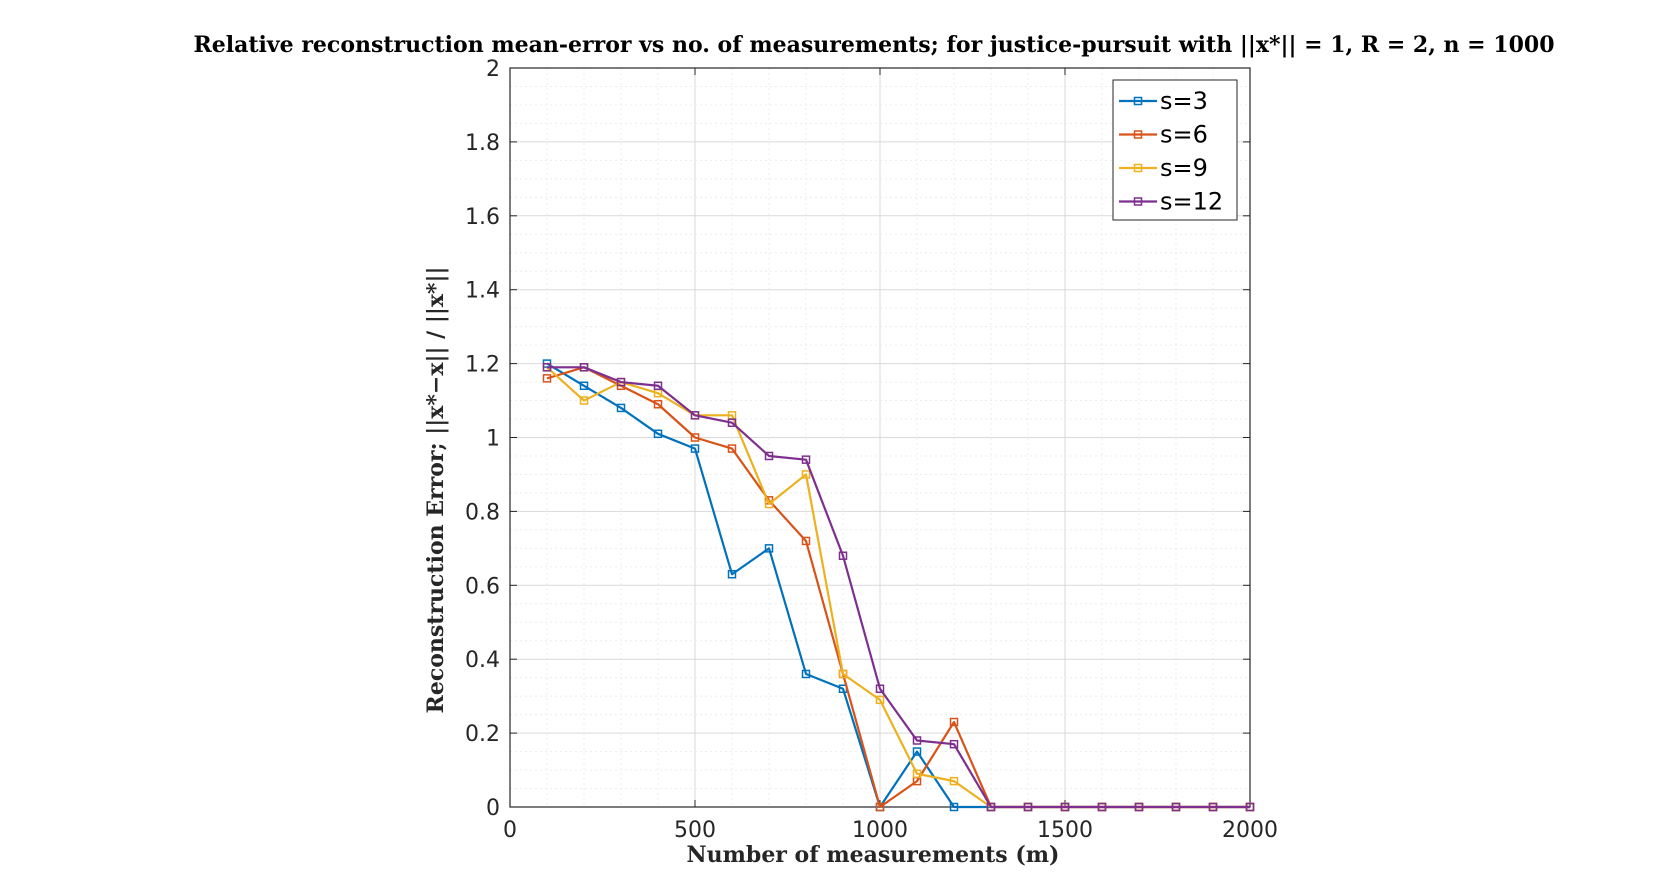 The image size is (1680, 896). Describe the element at coordinates (880, 830) in the screenshot. I see `x-tick-label: 1000` at that location.